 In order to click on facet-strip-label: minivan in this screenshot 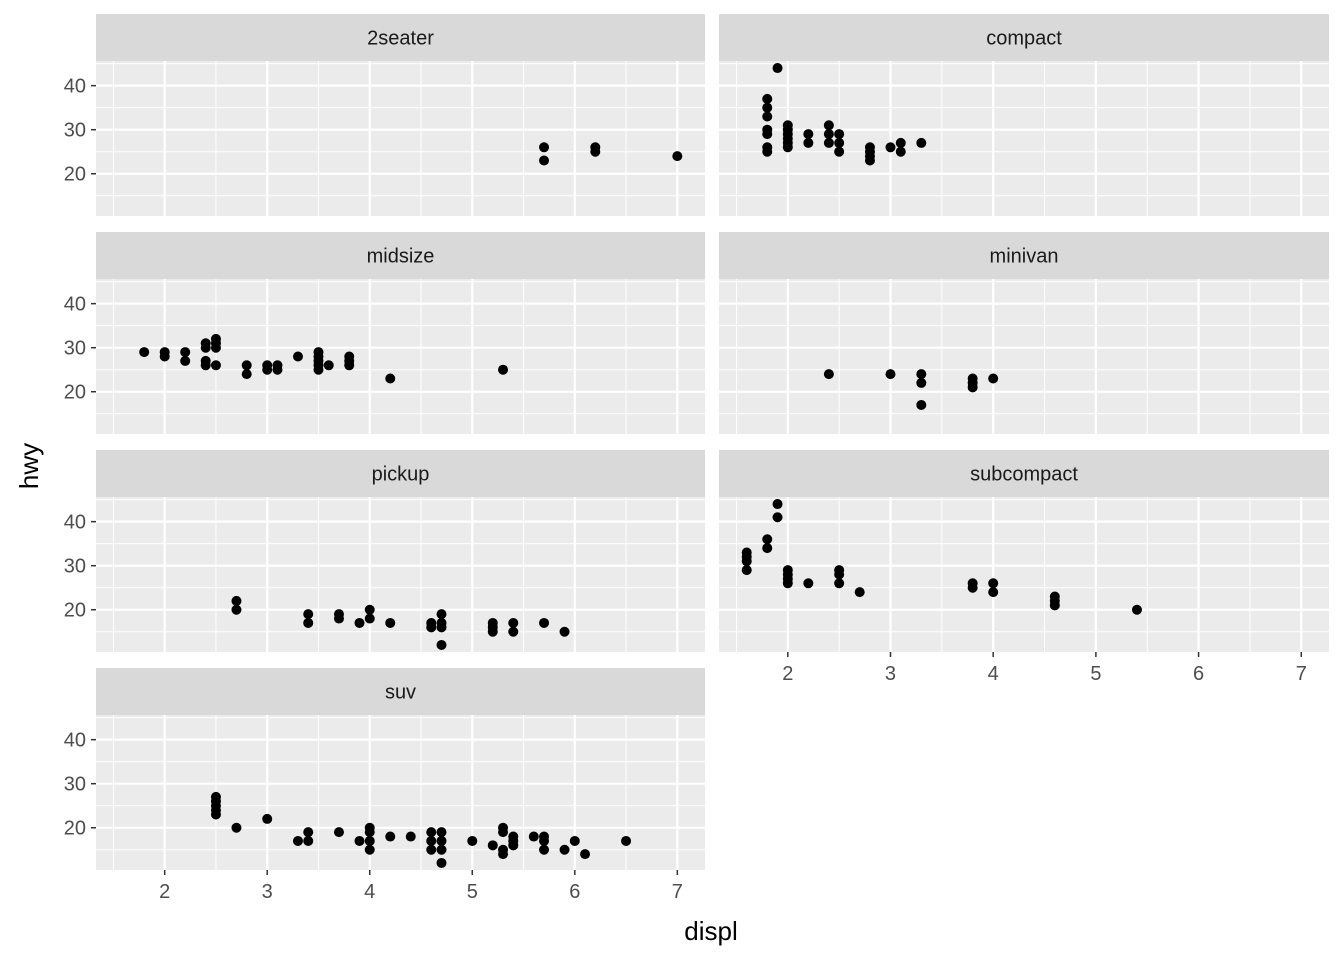, I will do `click(1024, 257)`.